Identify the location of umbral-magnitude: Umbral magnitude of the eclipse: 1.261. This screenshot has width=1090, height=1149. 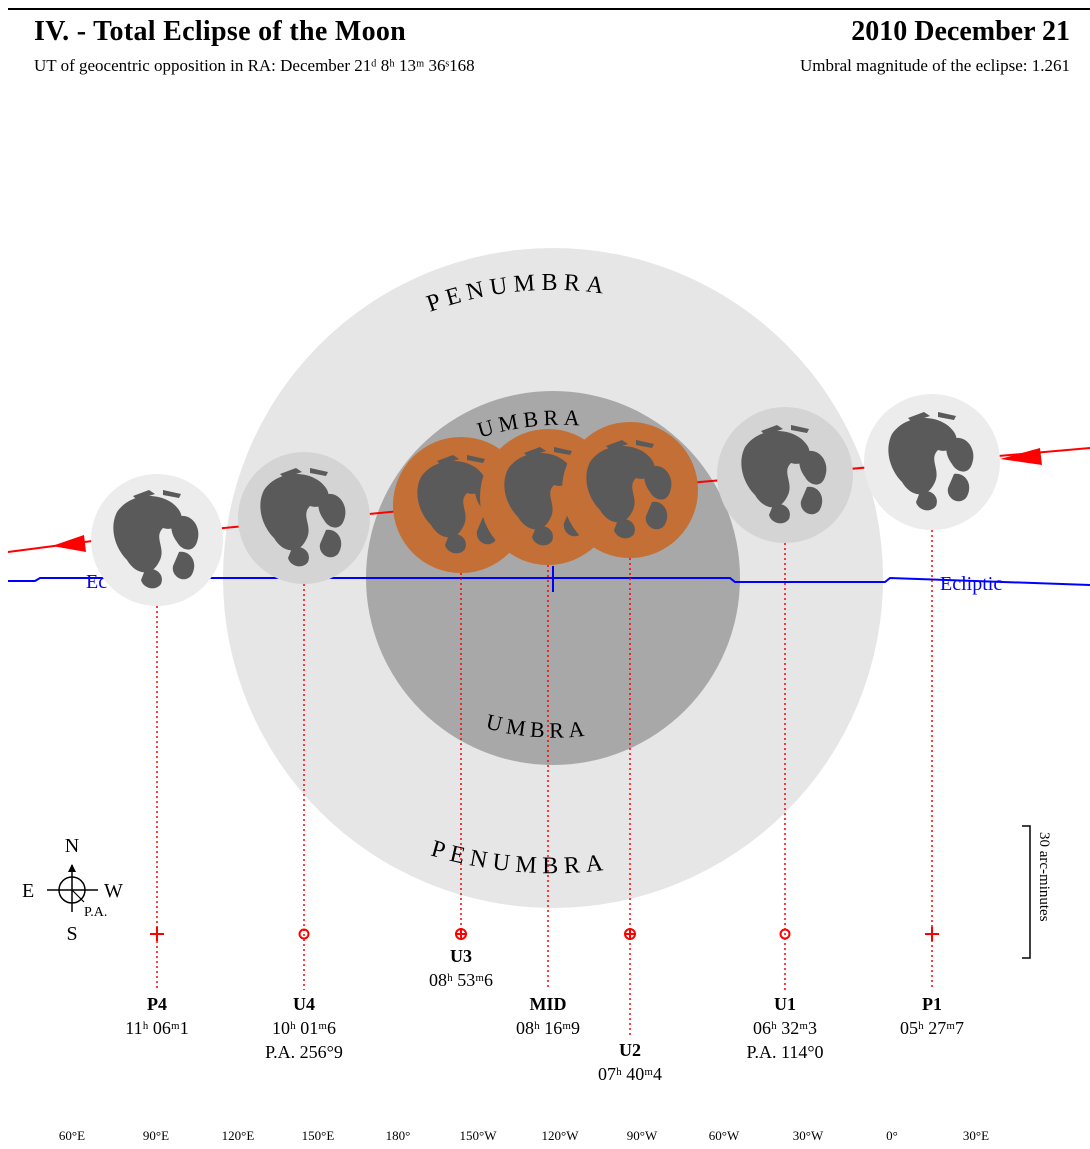
(934, 65).